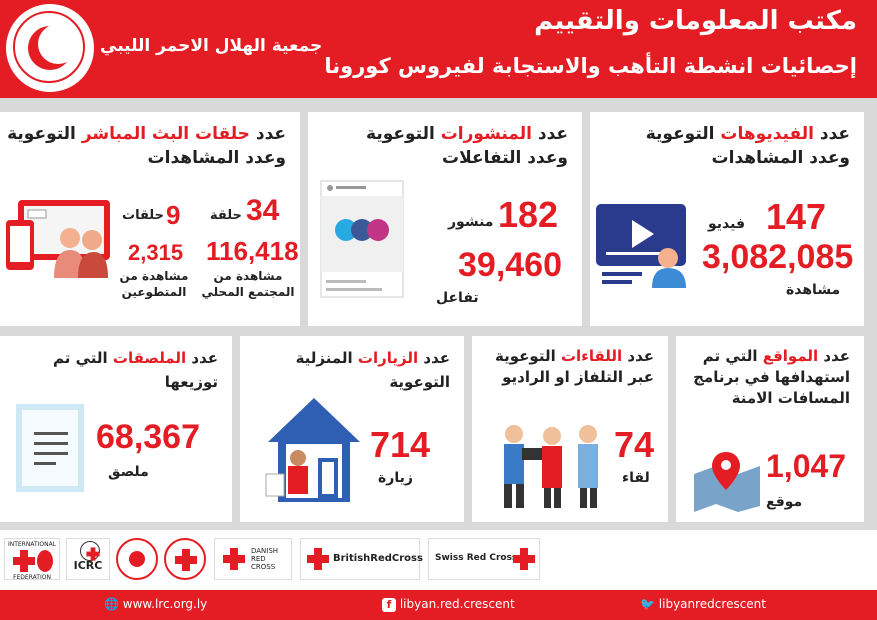 This screenshot has width=877, height=620. What do you see at coordinates (727, 482) in the screenshot?
I see `map-pin-icon` at bounding box center [727, 482].